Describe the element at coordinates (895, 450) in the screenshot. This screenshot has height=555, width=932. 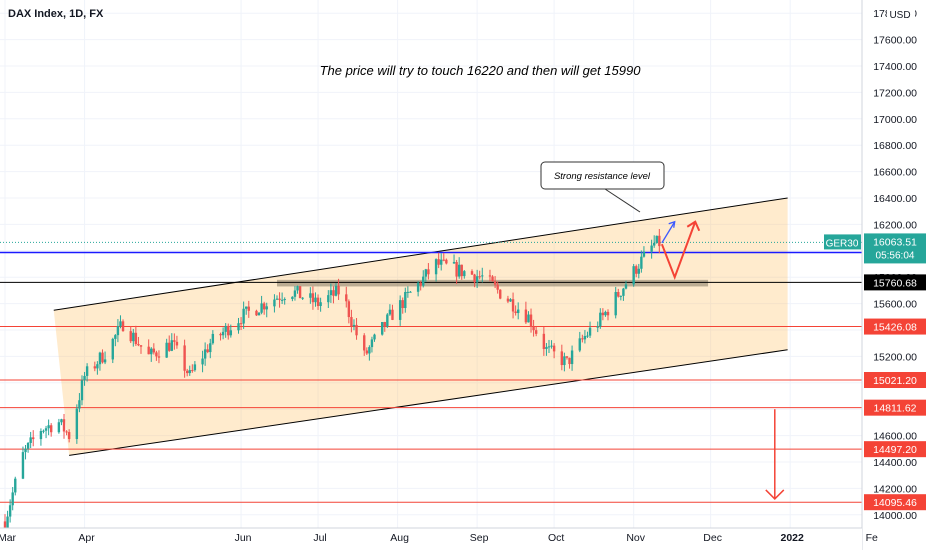
I see `level-label: 14497.20` at that location.